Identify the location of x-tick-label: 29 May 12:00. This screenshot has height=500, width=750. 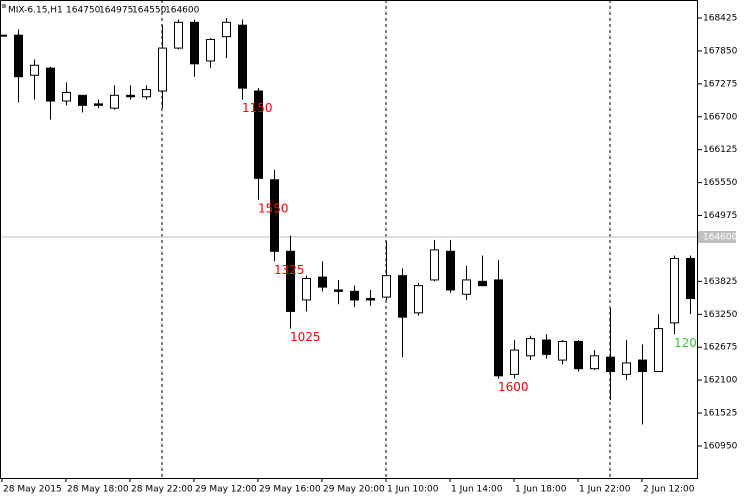
(226, 490).